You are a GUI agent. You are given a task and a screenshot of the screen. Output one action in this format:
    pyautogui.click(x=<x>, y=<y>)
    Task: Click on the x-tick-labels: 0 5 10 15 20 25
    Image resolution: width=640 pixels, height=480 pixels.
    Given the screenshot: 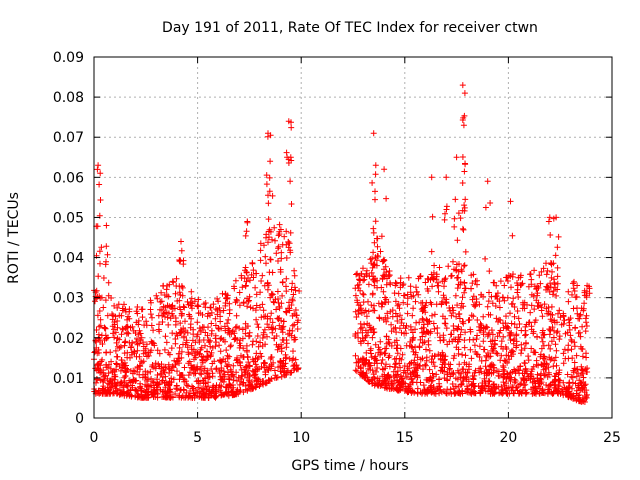 What is the action you would take?
    pyautogui.click(x=355, y=438)
    